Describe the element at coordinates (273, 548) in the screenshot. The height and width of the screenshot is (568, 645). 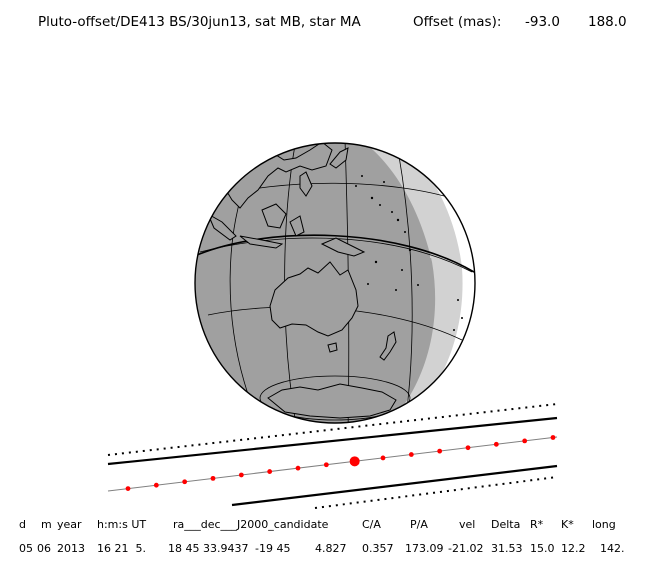
I see `val-dec: -19 45` at that location.